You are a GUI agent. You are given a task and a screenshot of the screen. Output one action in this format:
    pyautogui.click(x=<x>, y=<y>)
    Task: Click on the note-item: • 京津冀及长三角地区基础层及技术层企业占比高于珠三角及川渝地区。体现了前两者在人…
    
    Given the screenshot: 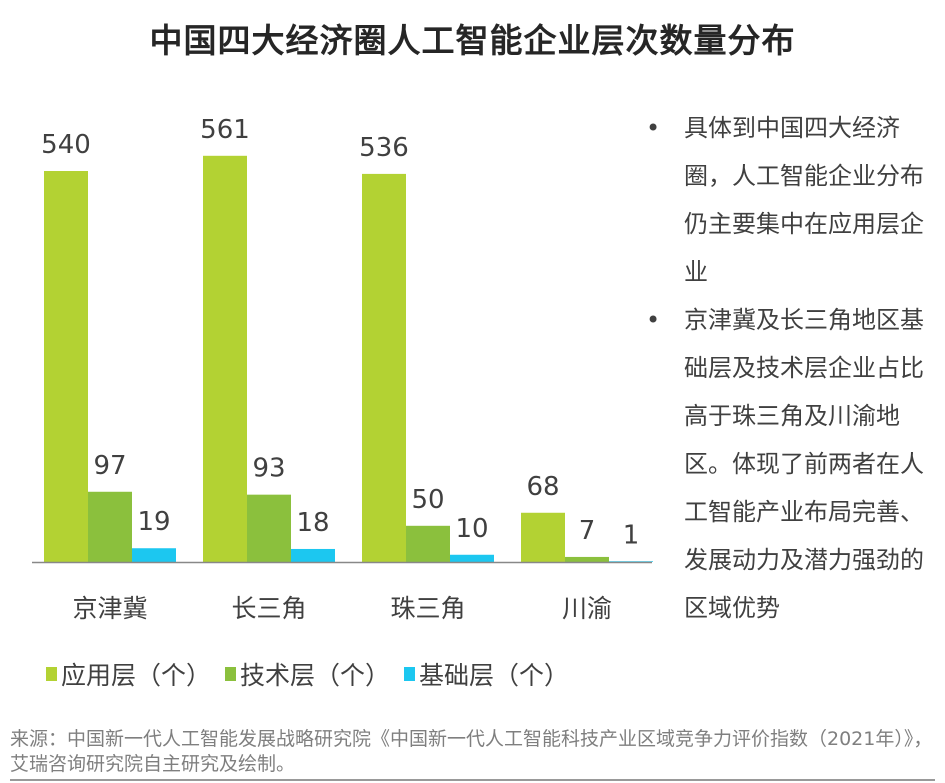 What is the action you would take?
    pyautogui.click(x=792, y=464)
    